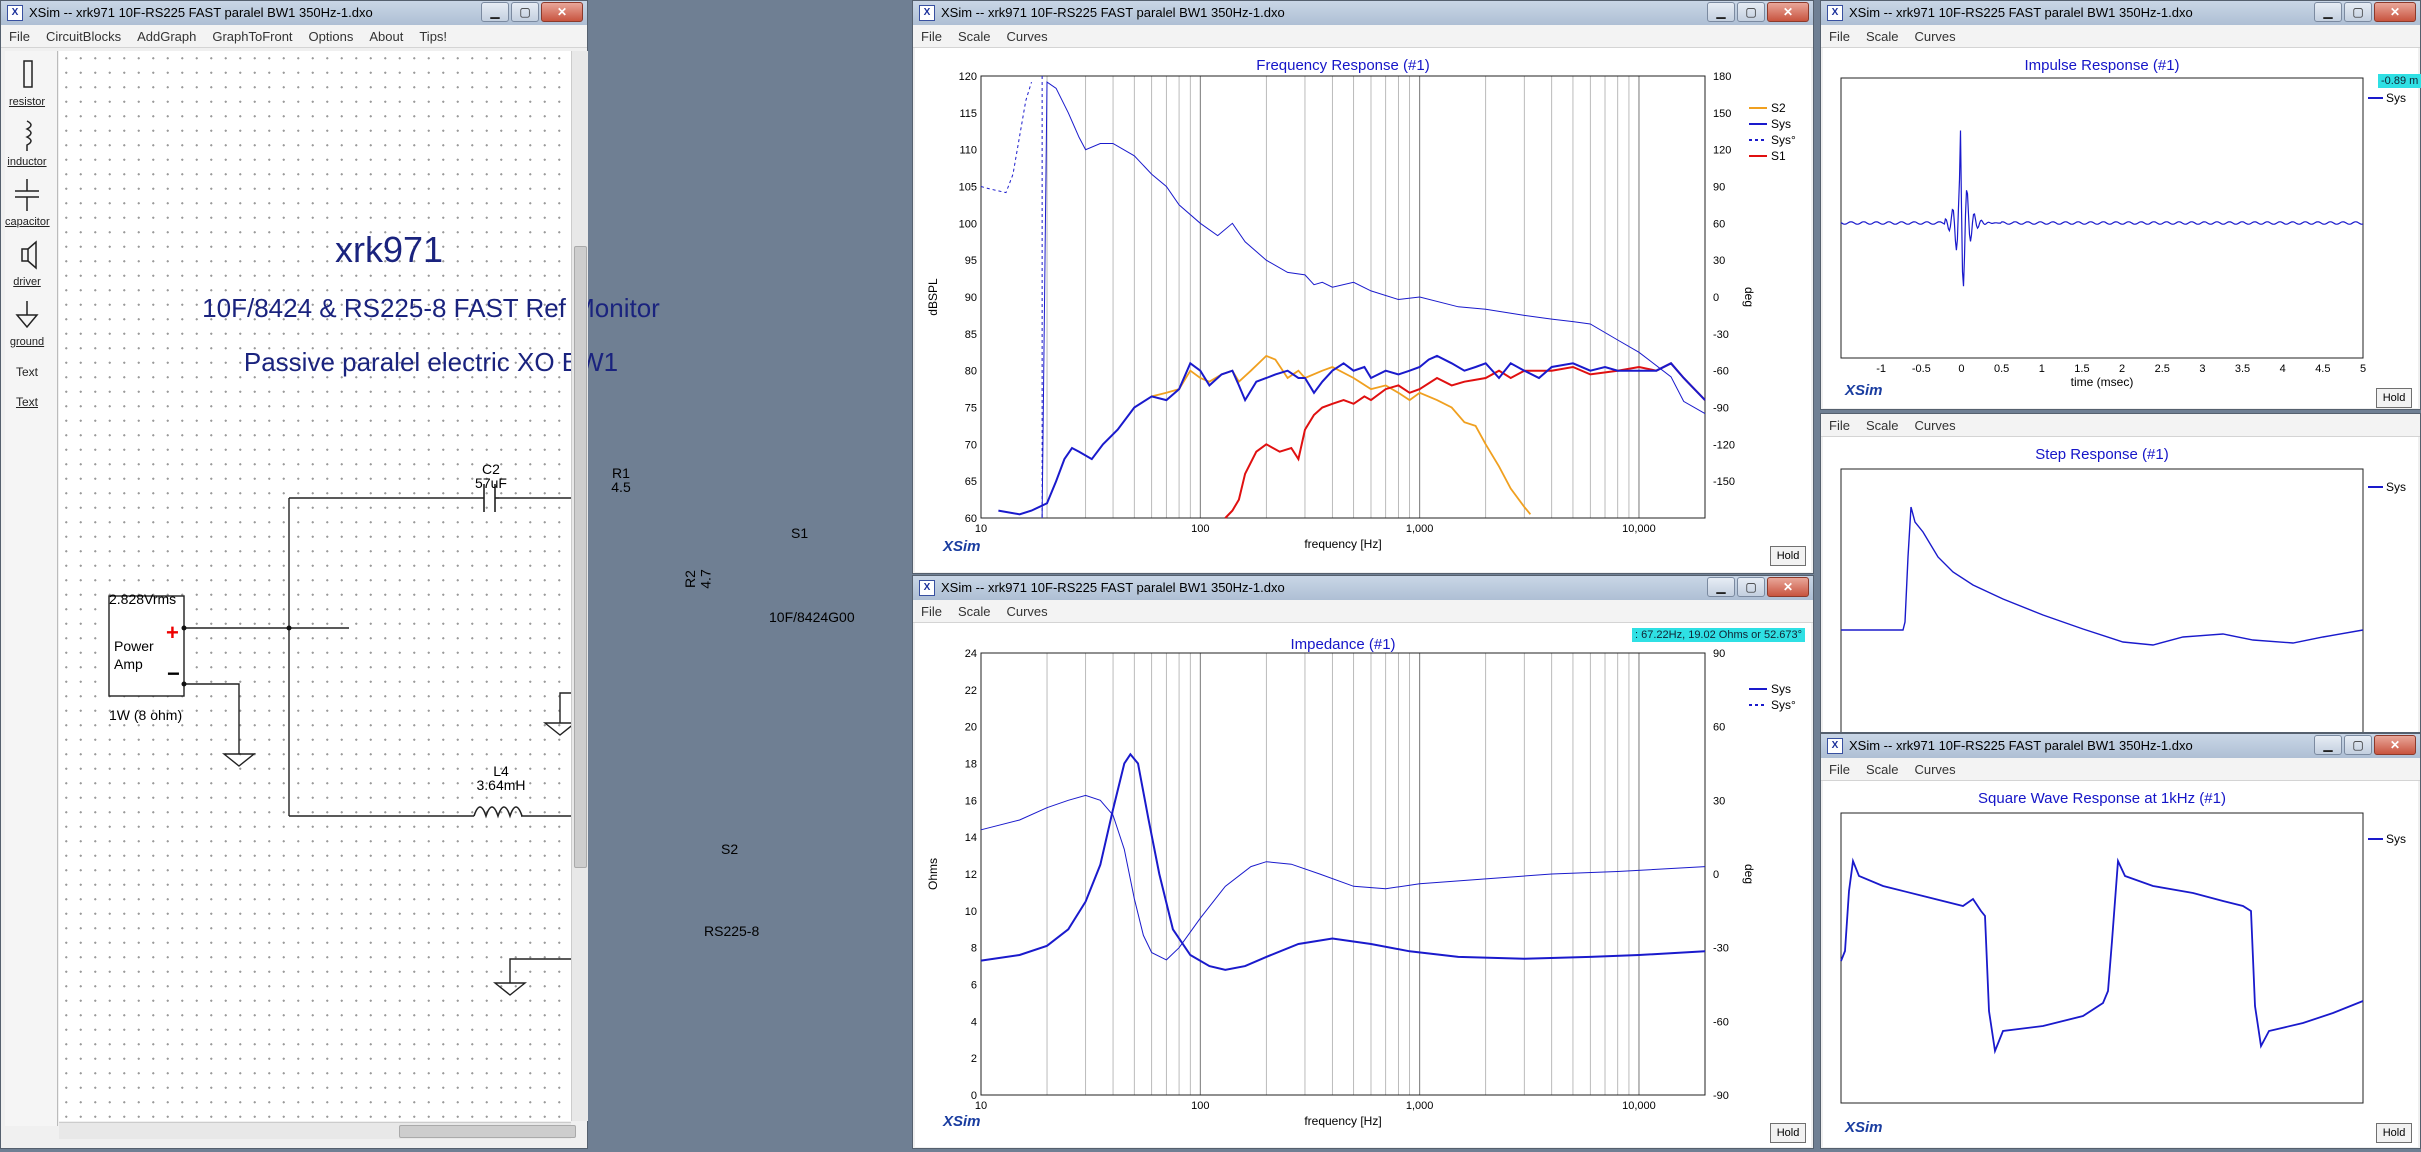  Describe the element at coordinates (1200, 1106) in the screenshot. I see `x-tick-label: 100` at that location.